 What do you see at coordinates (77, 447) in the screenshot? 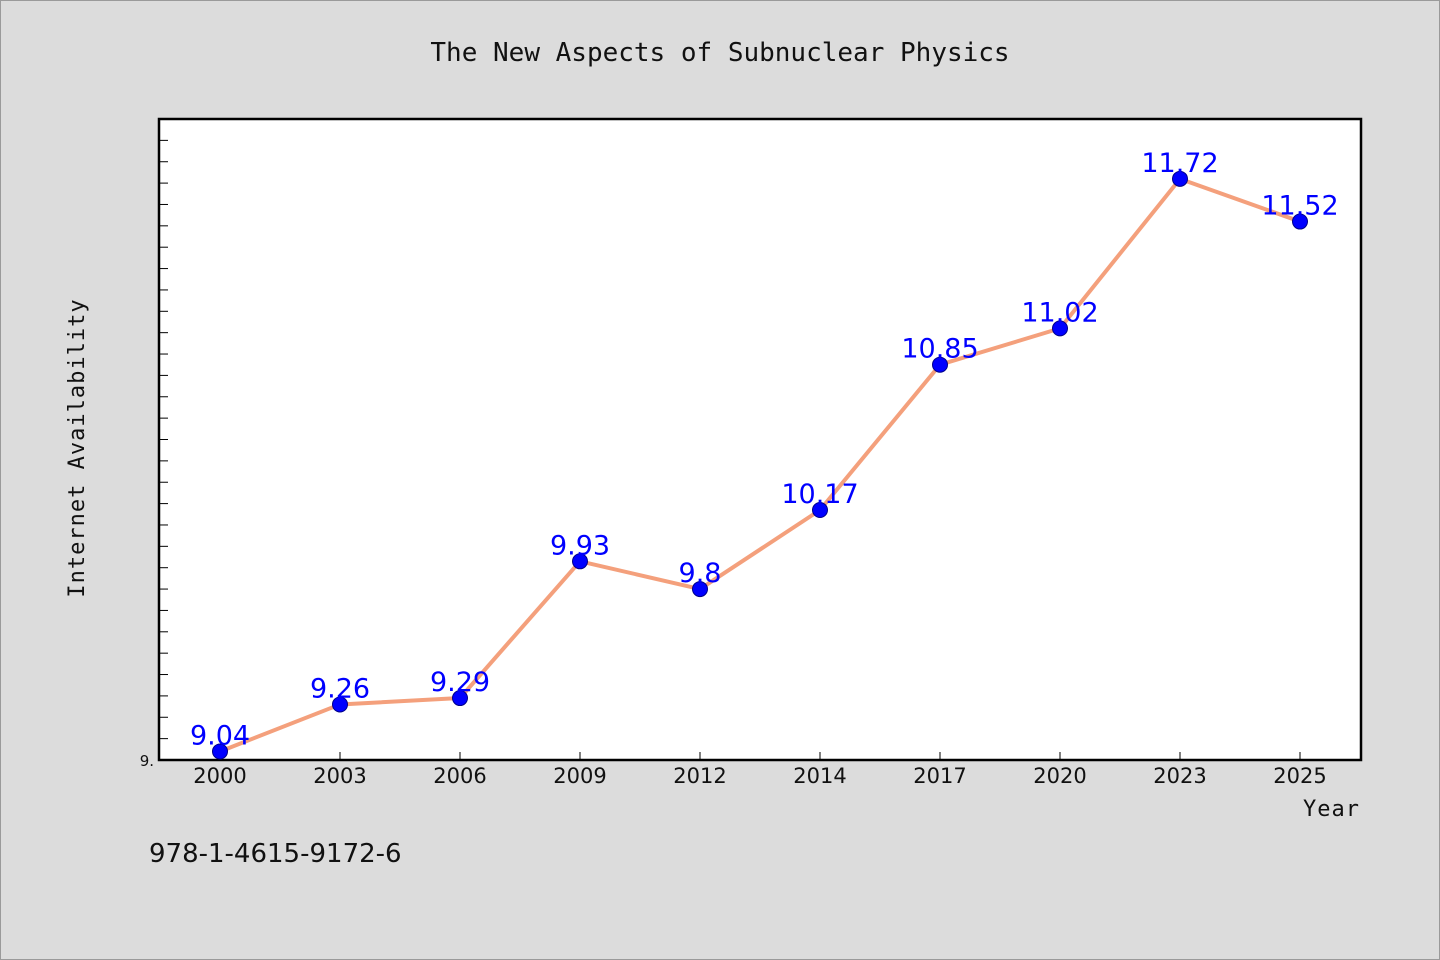
I see `y-axis-label: Internet Availability` at bounding box center [77, 447].